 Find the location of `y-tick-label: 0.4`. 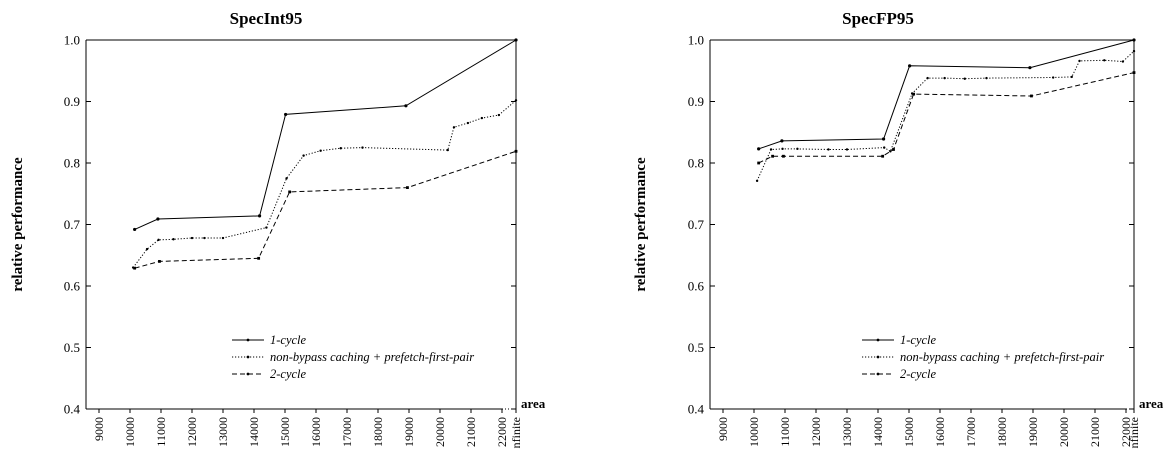

y-tick-label: 0.4 is located at coordinates (72, 409).